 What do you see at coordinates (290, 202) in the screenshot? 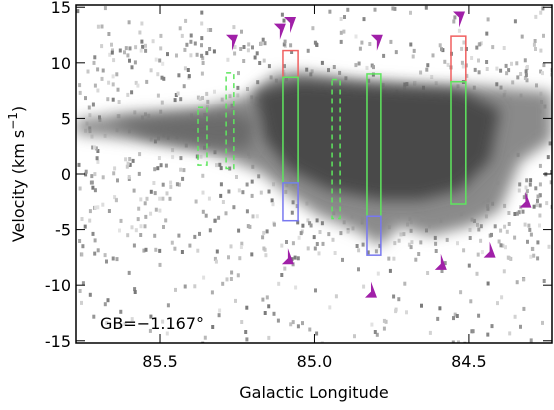
I see `region-box` at bounding box center [290, 202].